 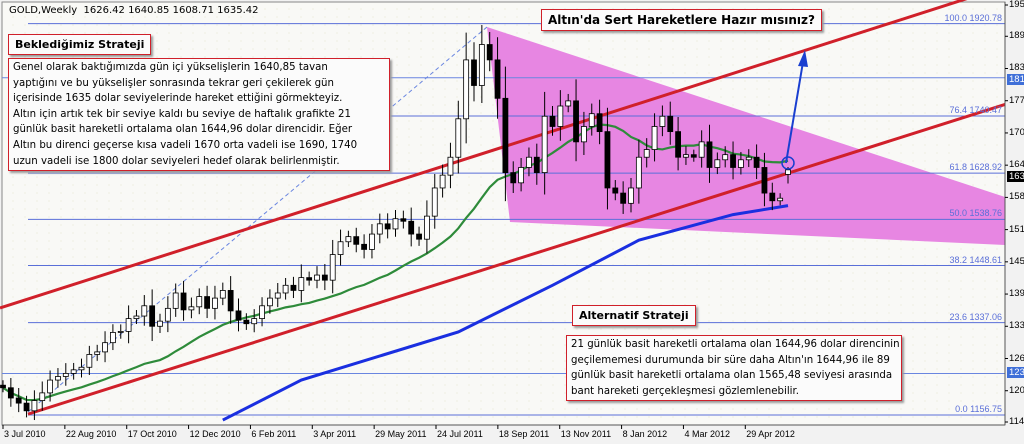 I want to click on x-tick-label: 24 Jul 2011, so click(x=460, y=434).